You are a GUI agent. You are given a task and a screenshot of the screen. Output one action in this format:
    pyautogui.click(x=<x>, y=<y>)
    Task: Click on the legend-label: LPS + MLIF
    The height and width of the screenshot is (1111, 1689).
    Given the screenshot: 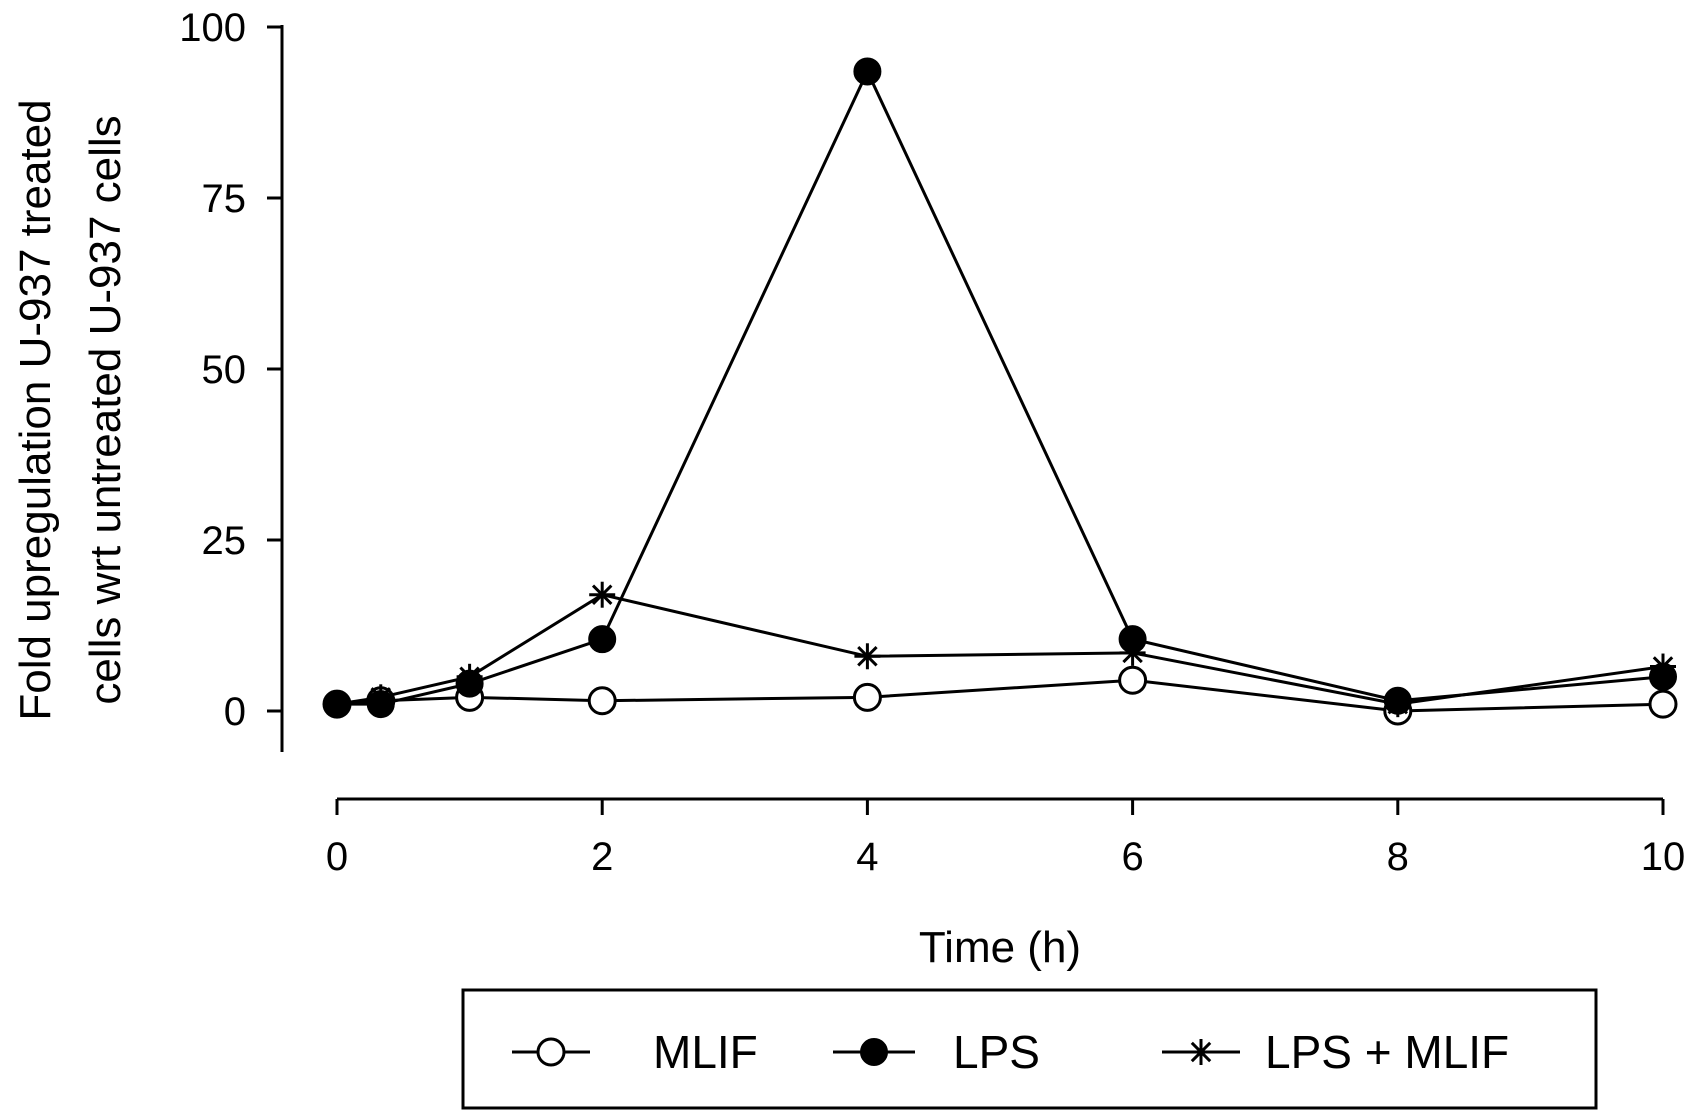 What is the action you would take?
    pyautogui.click(x=1387, y=1052)
    